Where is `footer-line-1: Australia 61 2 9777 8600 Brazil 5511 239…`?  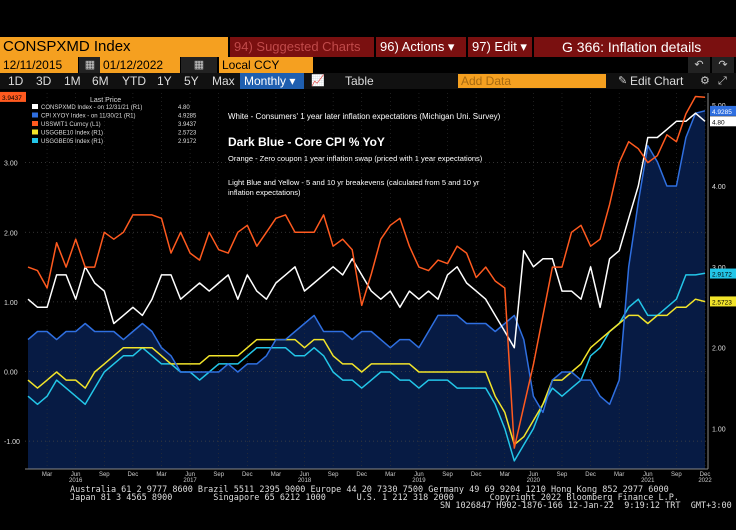 footer-line-1: Australia 61 2 9777 8600 Brazil 5511 239… is located at coordinates (369, 490).